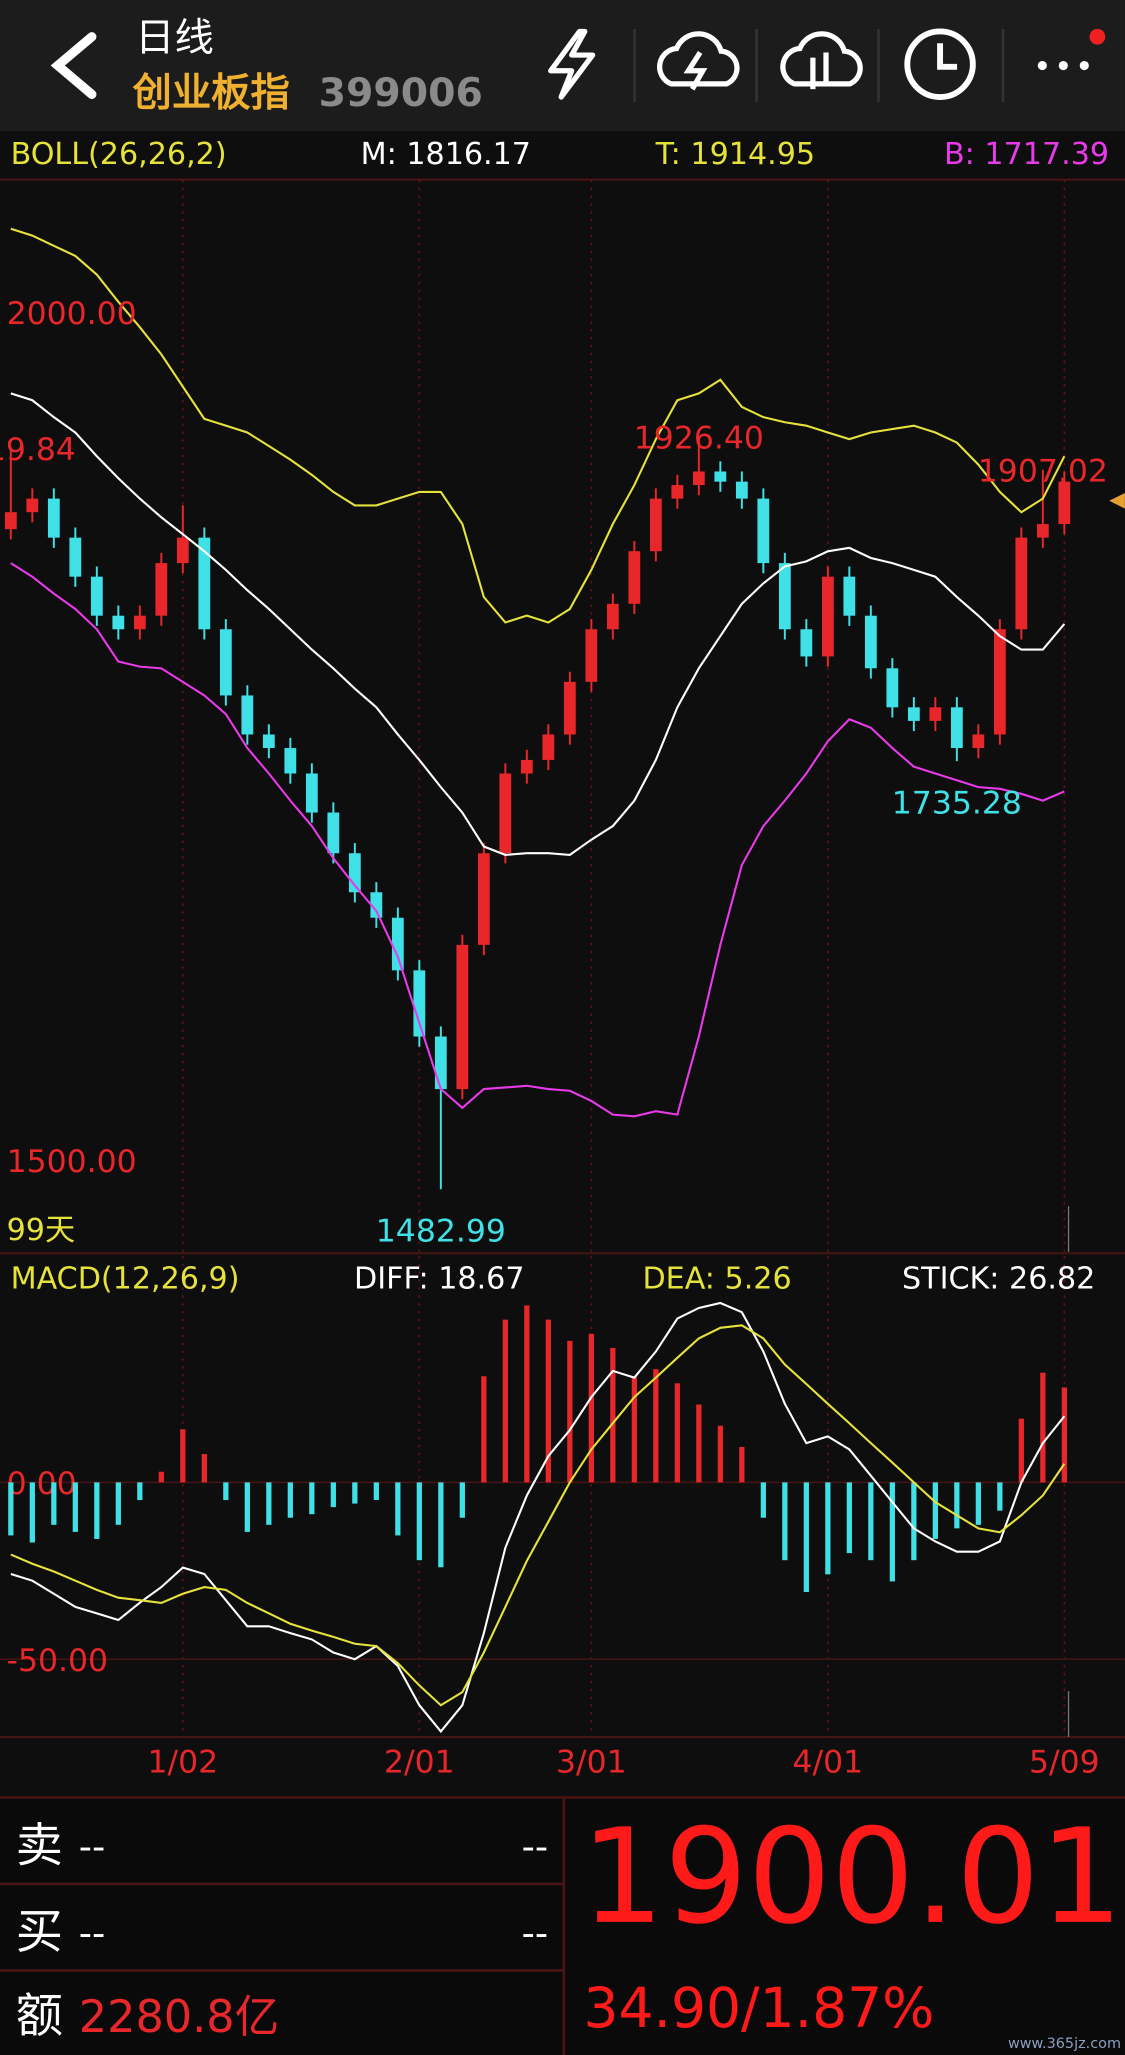 Image resolution: width=1125 pixels, height=2055 pixels. Describe the element at coordinates (1097, 36) in the screenshot. I see `badge` at that location.